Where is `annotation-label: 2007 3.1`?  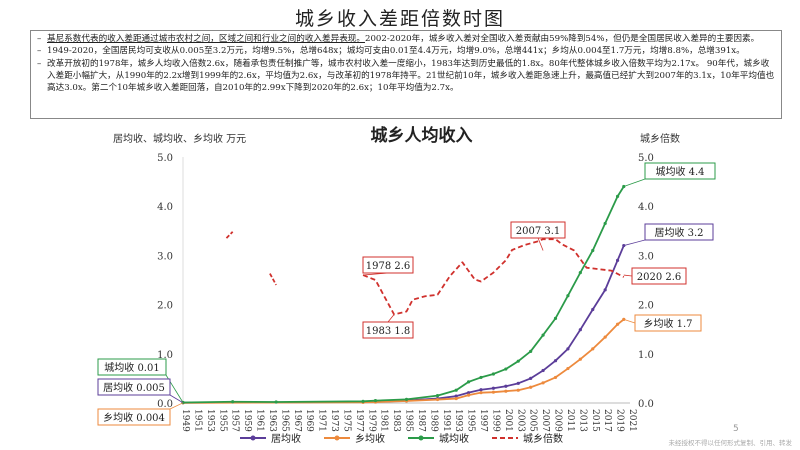 annotation-label: 2007 3.1 is located at coordinates (538, 231).